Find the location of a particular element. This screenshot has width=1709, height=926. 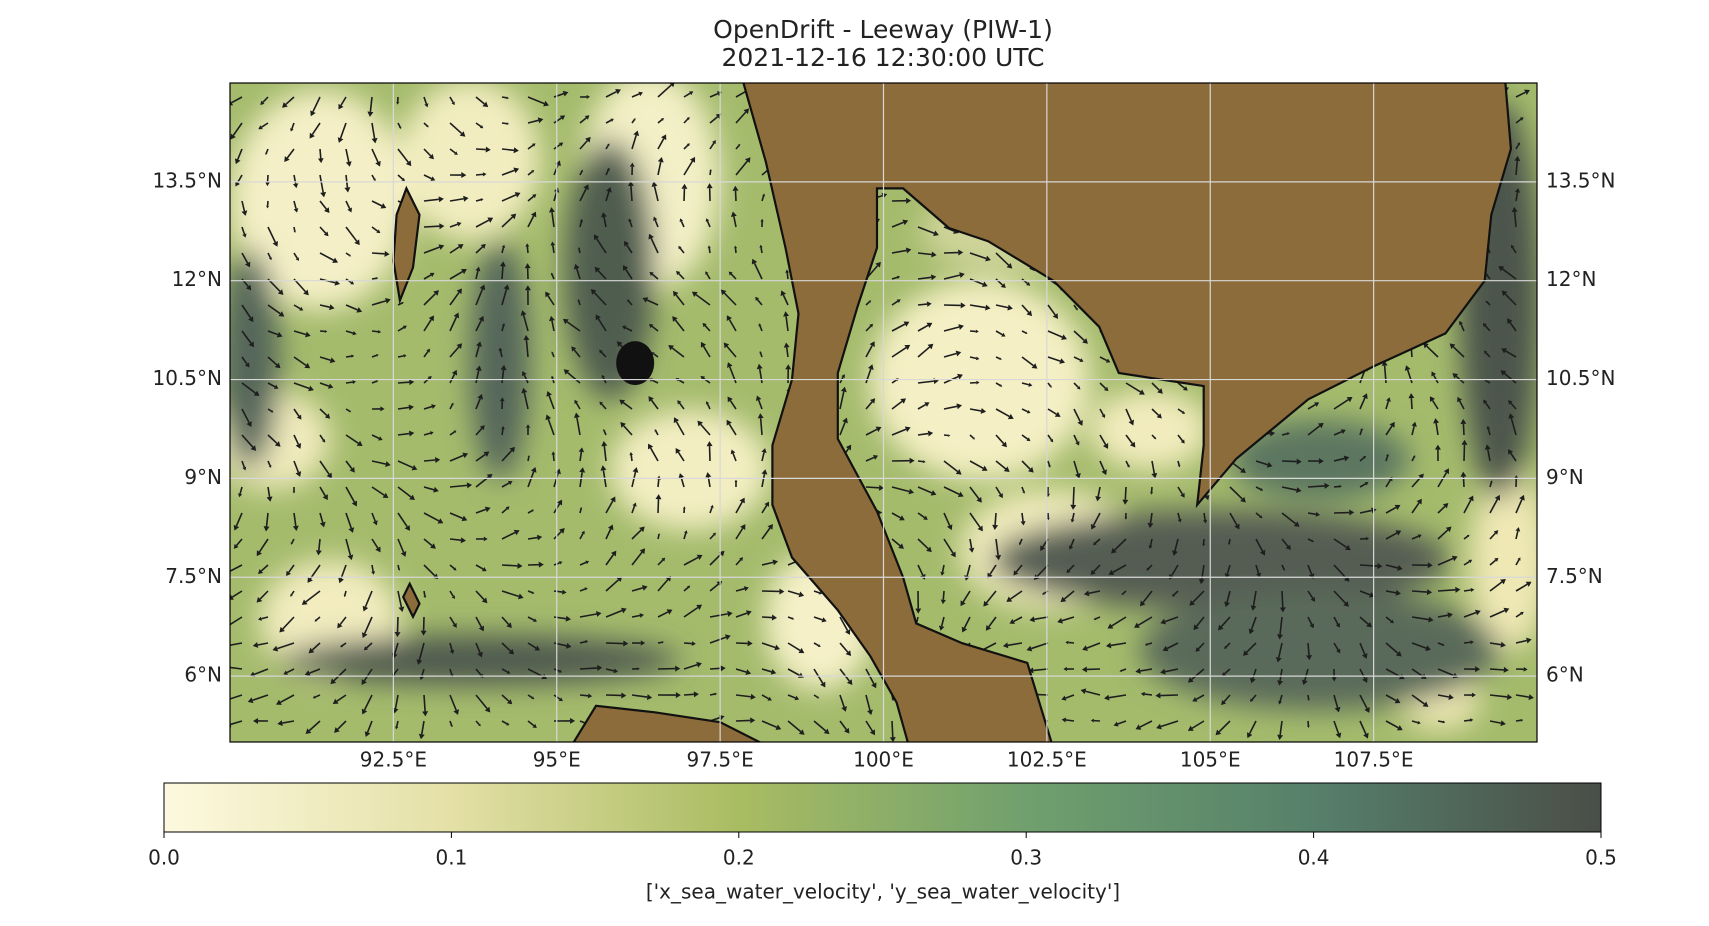

colorbar-tick-label: 0.3 is located at coordinates (1026, 858).